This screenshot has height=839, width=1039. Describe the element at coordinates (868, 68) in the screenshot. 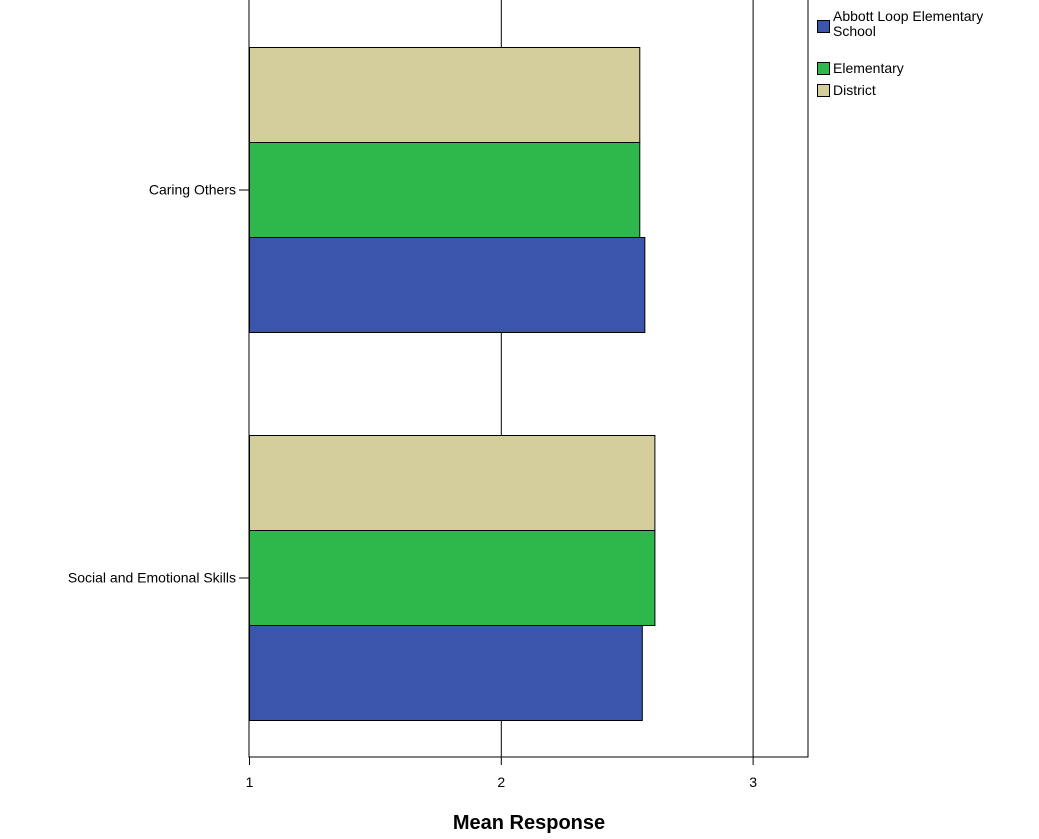

I see `legend-label-elementary: Elementary` at that location.